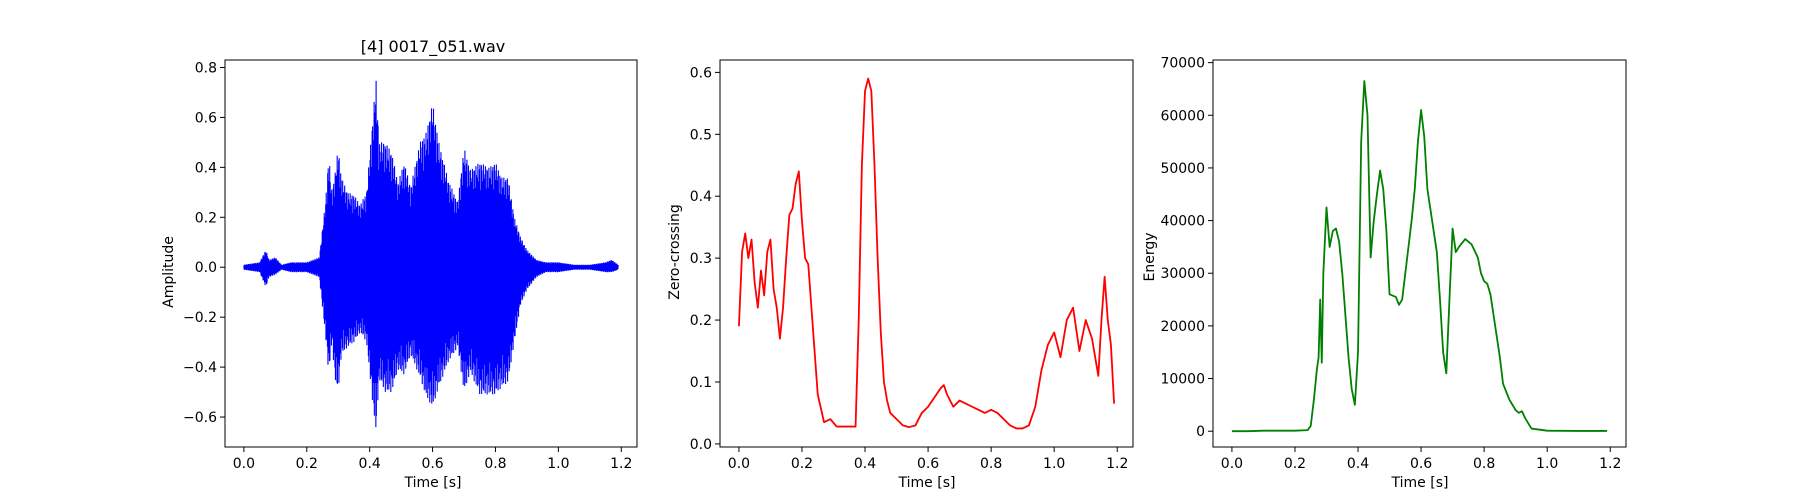 The width and height of the screenshot is (1800, 500). What do you see at coordinates (495, 464) in the screenshot?
I see `amplitude-x-tick-label: 0.8` at bounding box center [495, 464].